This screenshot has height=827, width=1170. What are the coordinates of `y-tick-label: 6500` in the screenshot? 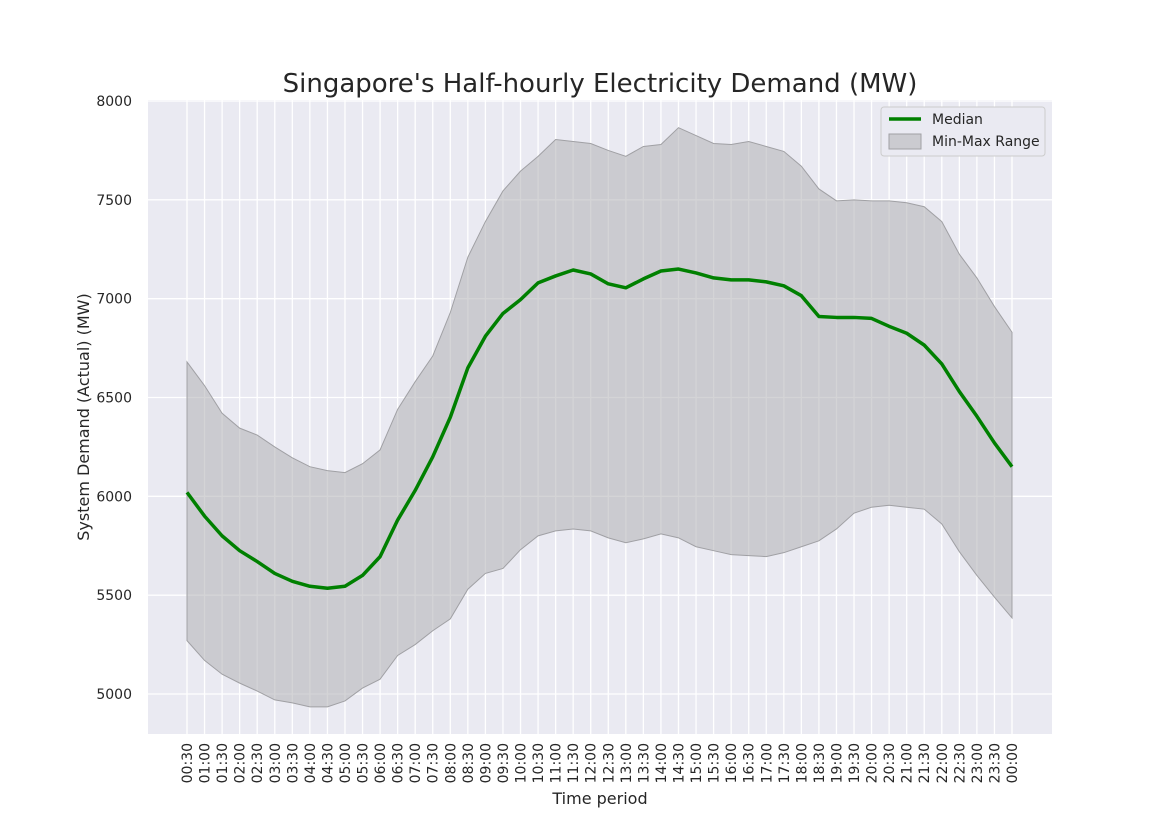 It's located at (114, 399).